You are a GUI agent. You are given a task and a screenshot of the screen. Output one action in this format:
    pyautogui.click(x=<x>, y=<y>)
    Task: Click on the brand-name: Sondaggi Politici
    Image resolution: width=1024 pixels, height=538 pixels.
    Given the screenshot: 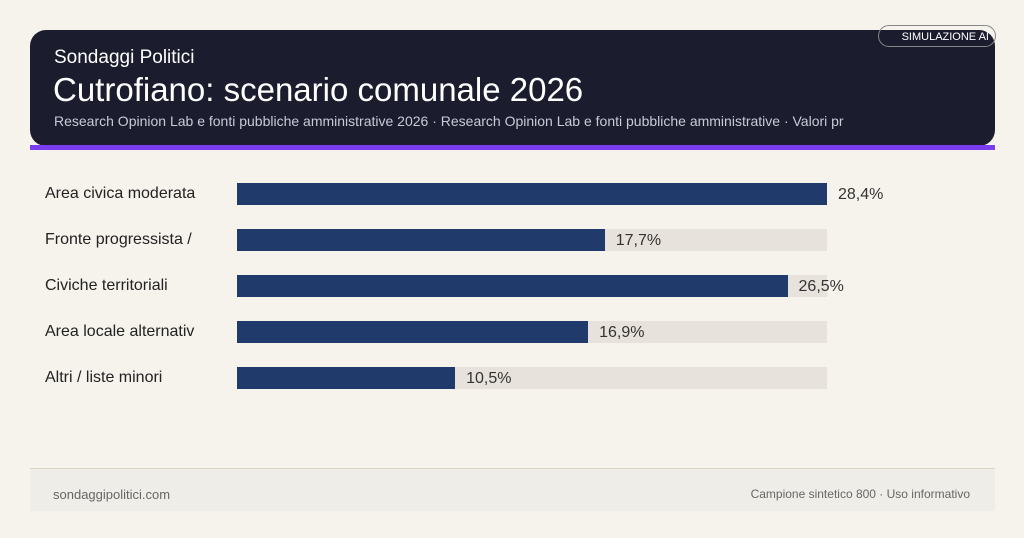 What is the action you would take?
    pyautogui.click(x=124, y=57)
    